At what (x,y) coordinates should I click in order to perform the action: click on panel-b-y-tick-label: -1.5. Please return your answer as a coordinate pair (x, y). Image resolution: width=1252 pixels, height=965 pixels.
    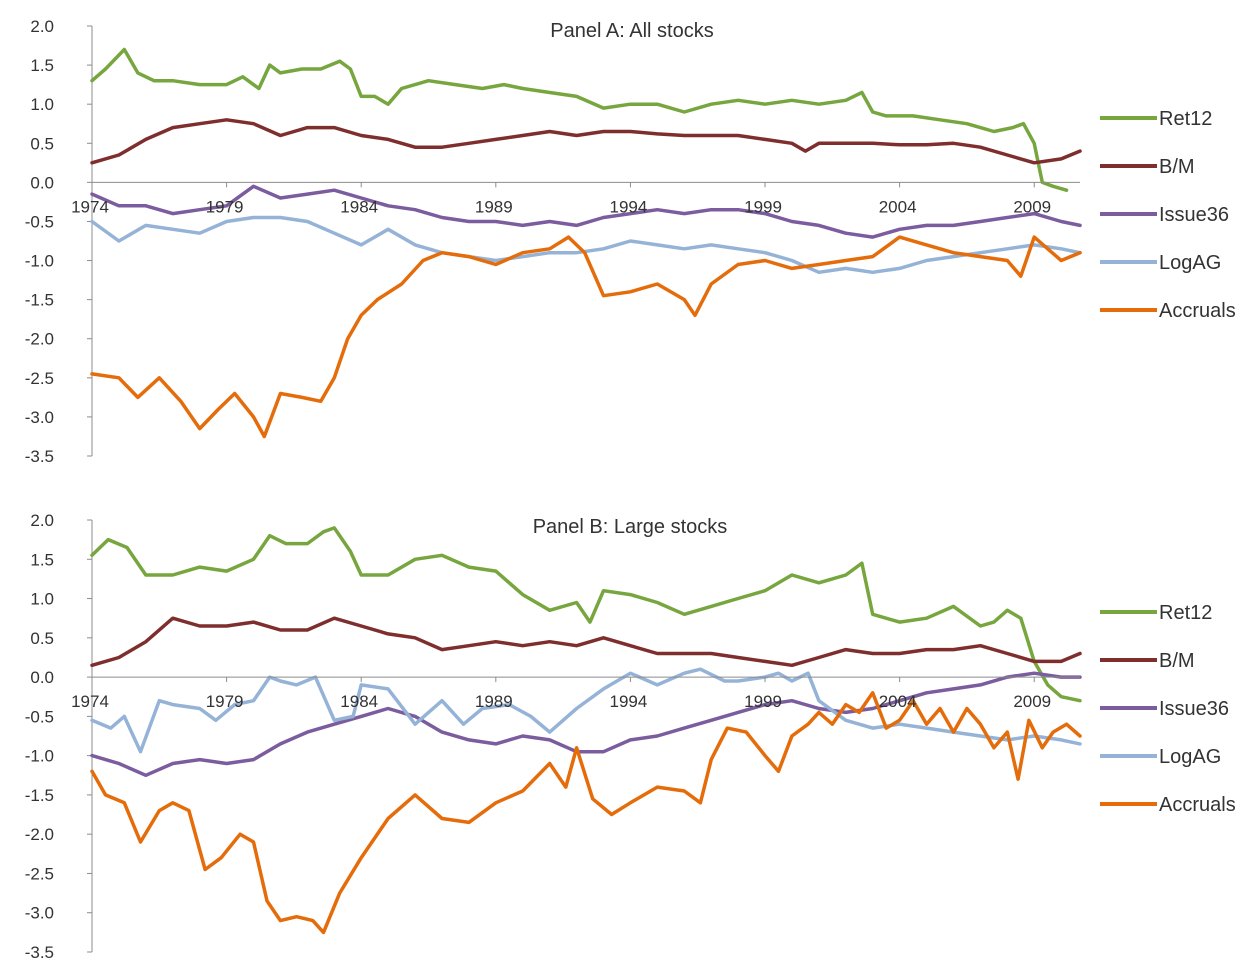
    Looking at the image, I should click on (39, 795).